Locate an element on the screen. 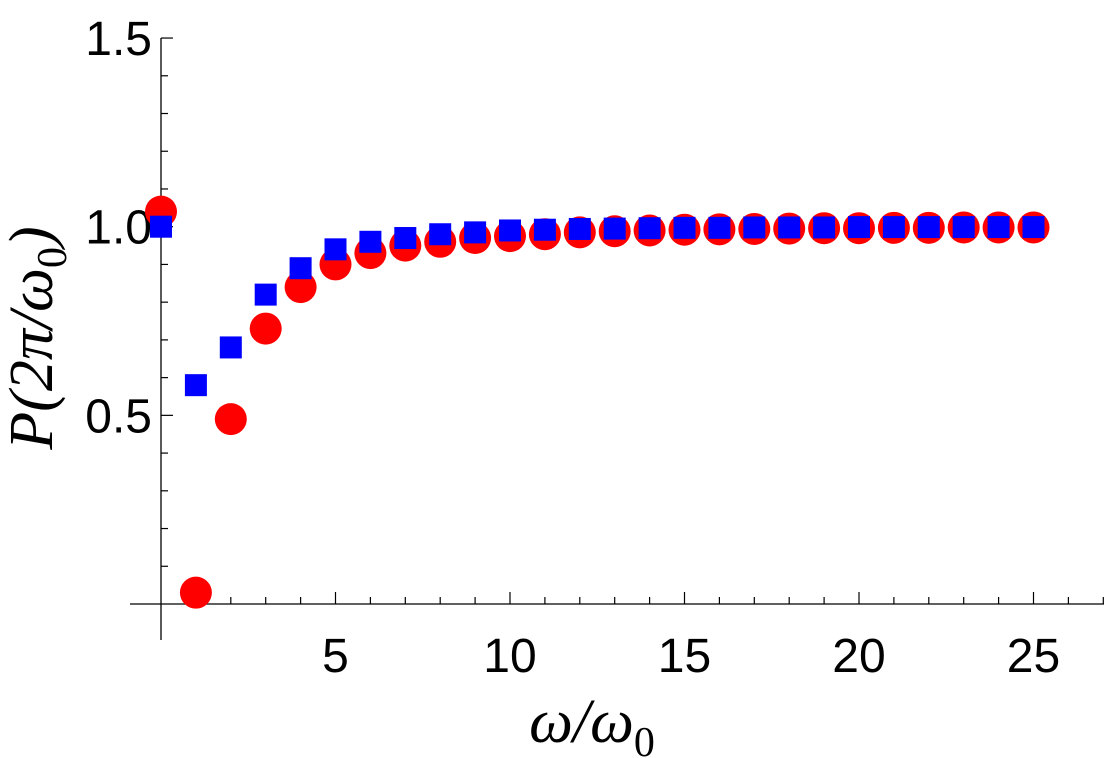 The image size is (1111, 758). y-axis-title-main: P(2π/ω is located at coordinates (33, 359).